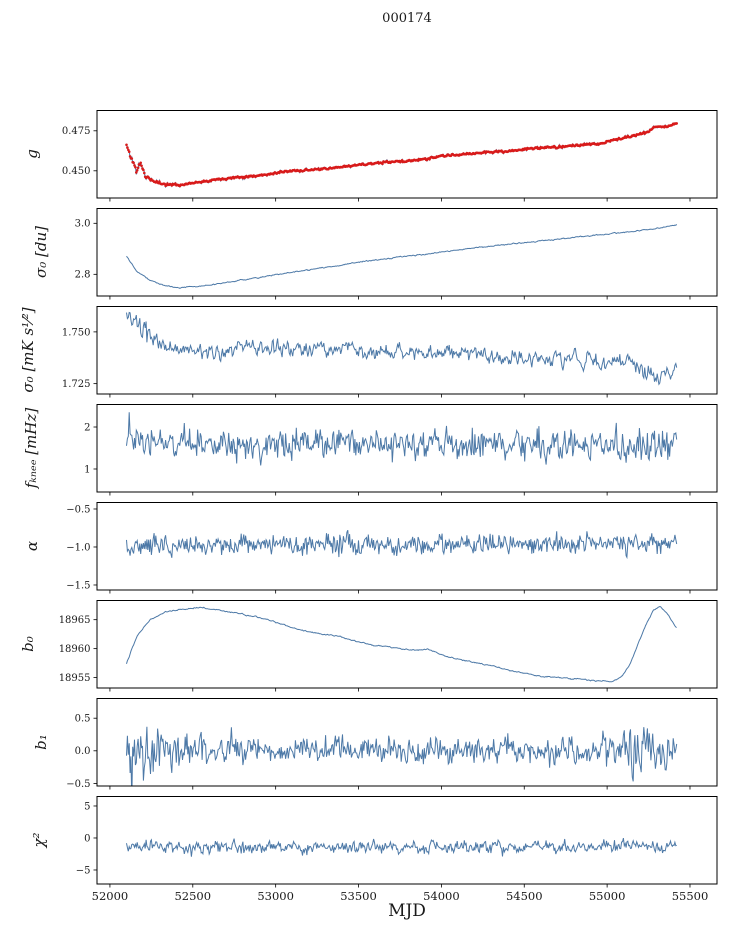 The width and height of the screenshot is (729, 944). Describe the element at coordinates (402, 545) in the screenshot. I see `series-line-alpha` at that location.